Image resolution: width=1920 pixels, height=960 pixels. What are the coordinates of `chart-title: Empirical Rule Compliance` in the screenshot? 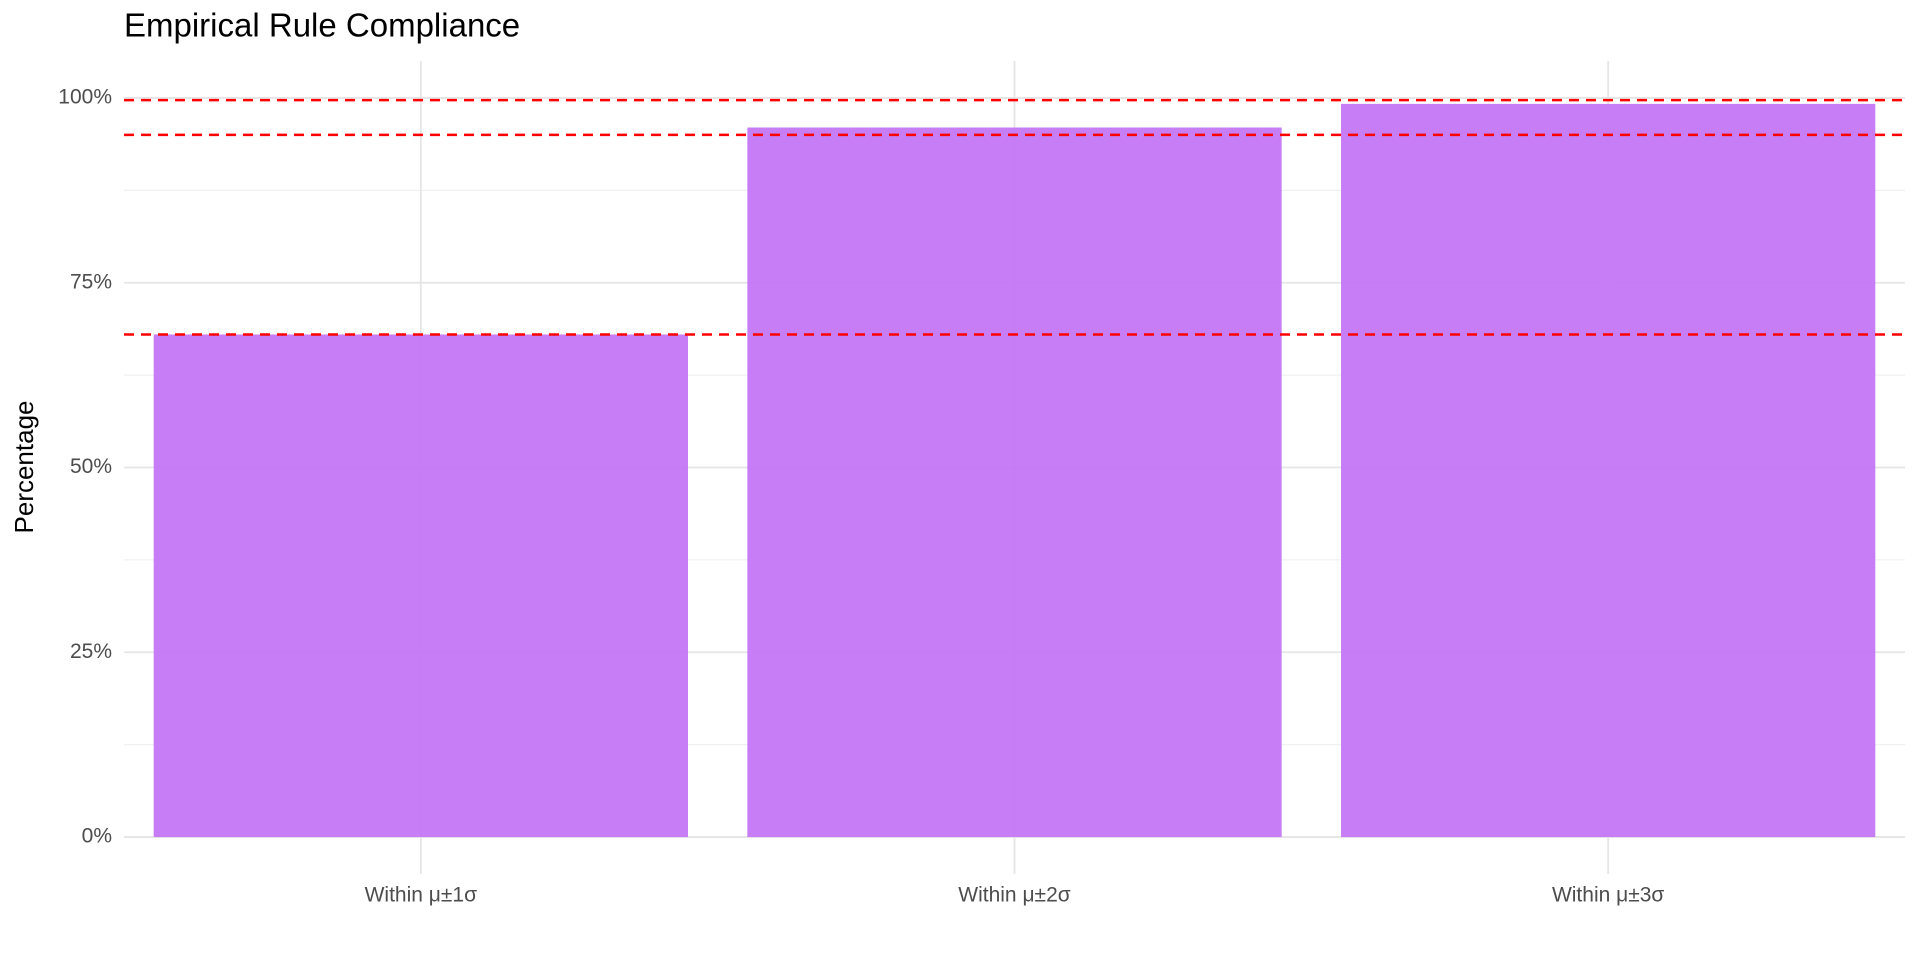 It's located at (322, 25).